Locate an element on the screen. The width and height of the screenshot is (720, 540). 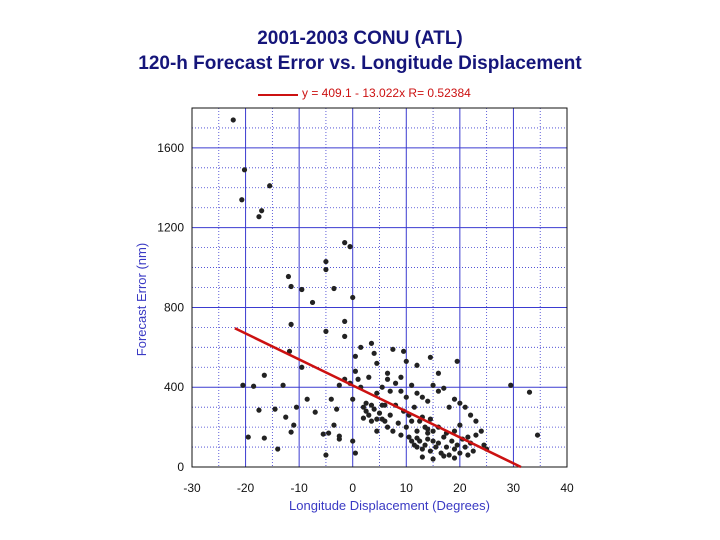
x-tick-label: 30 is located at coordinates (514, 488).